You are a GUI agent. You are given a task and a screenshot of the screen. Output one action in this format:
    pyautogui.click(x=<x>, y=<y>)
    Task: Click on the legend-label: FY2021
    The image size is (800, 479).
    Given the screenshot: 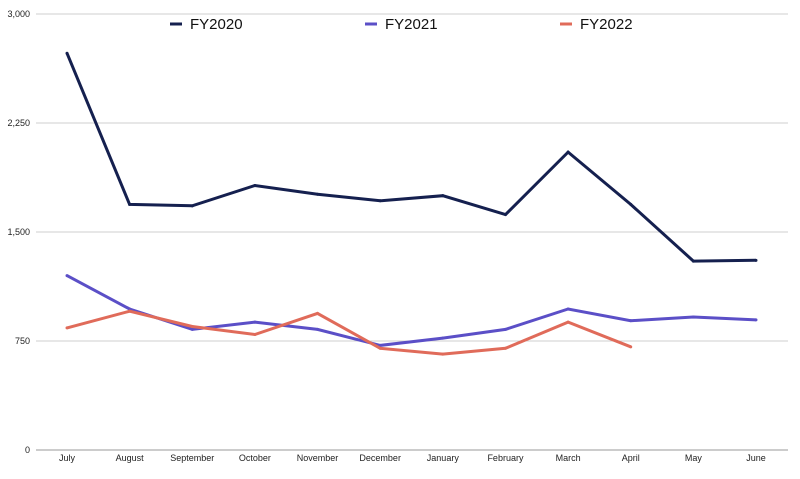 What is the action you would take?
    pyautogui.click(x=411, y=24)
    